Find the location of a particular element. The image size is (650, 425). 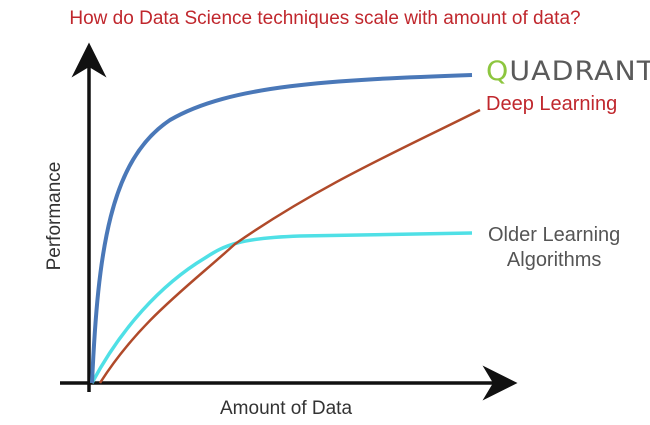

quadrant-logo: QUADRANT is located at coordinates (568, 71).